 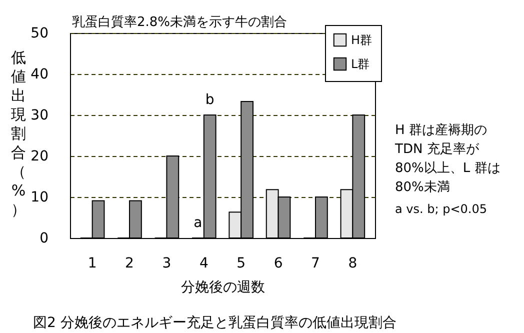 What do you see at coordinates (18, 133) in the screenshot?
I see `text: 低値出現割合（%）` at bounding box center [18, 133].